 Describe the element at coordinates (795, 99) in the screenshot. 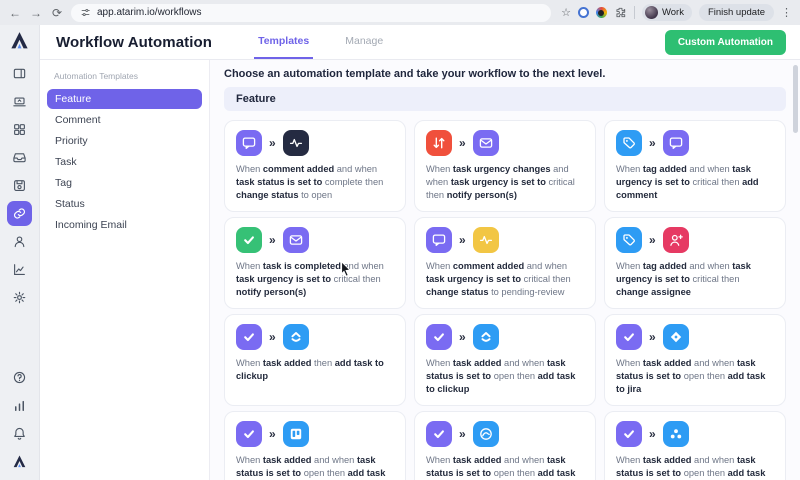

I see `scrollbar-thumb` at that location.